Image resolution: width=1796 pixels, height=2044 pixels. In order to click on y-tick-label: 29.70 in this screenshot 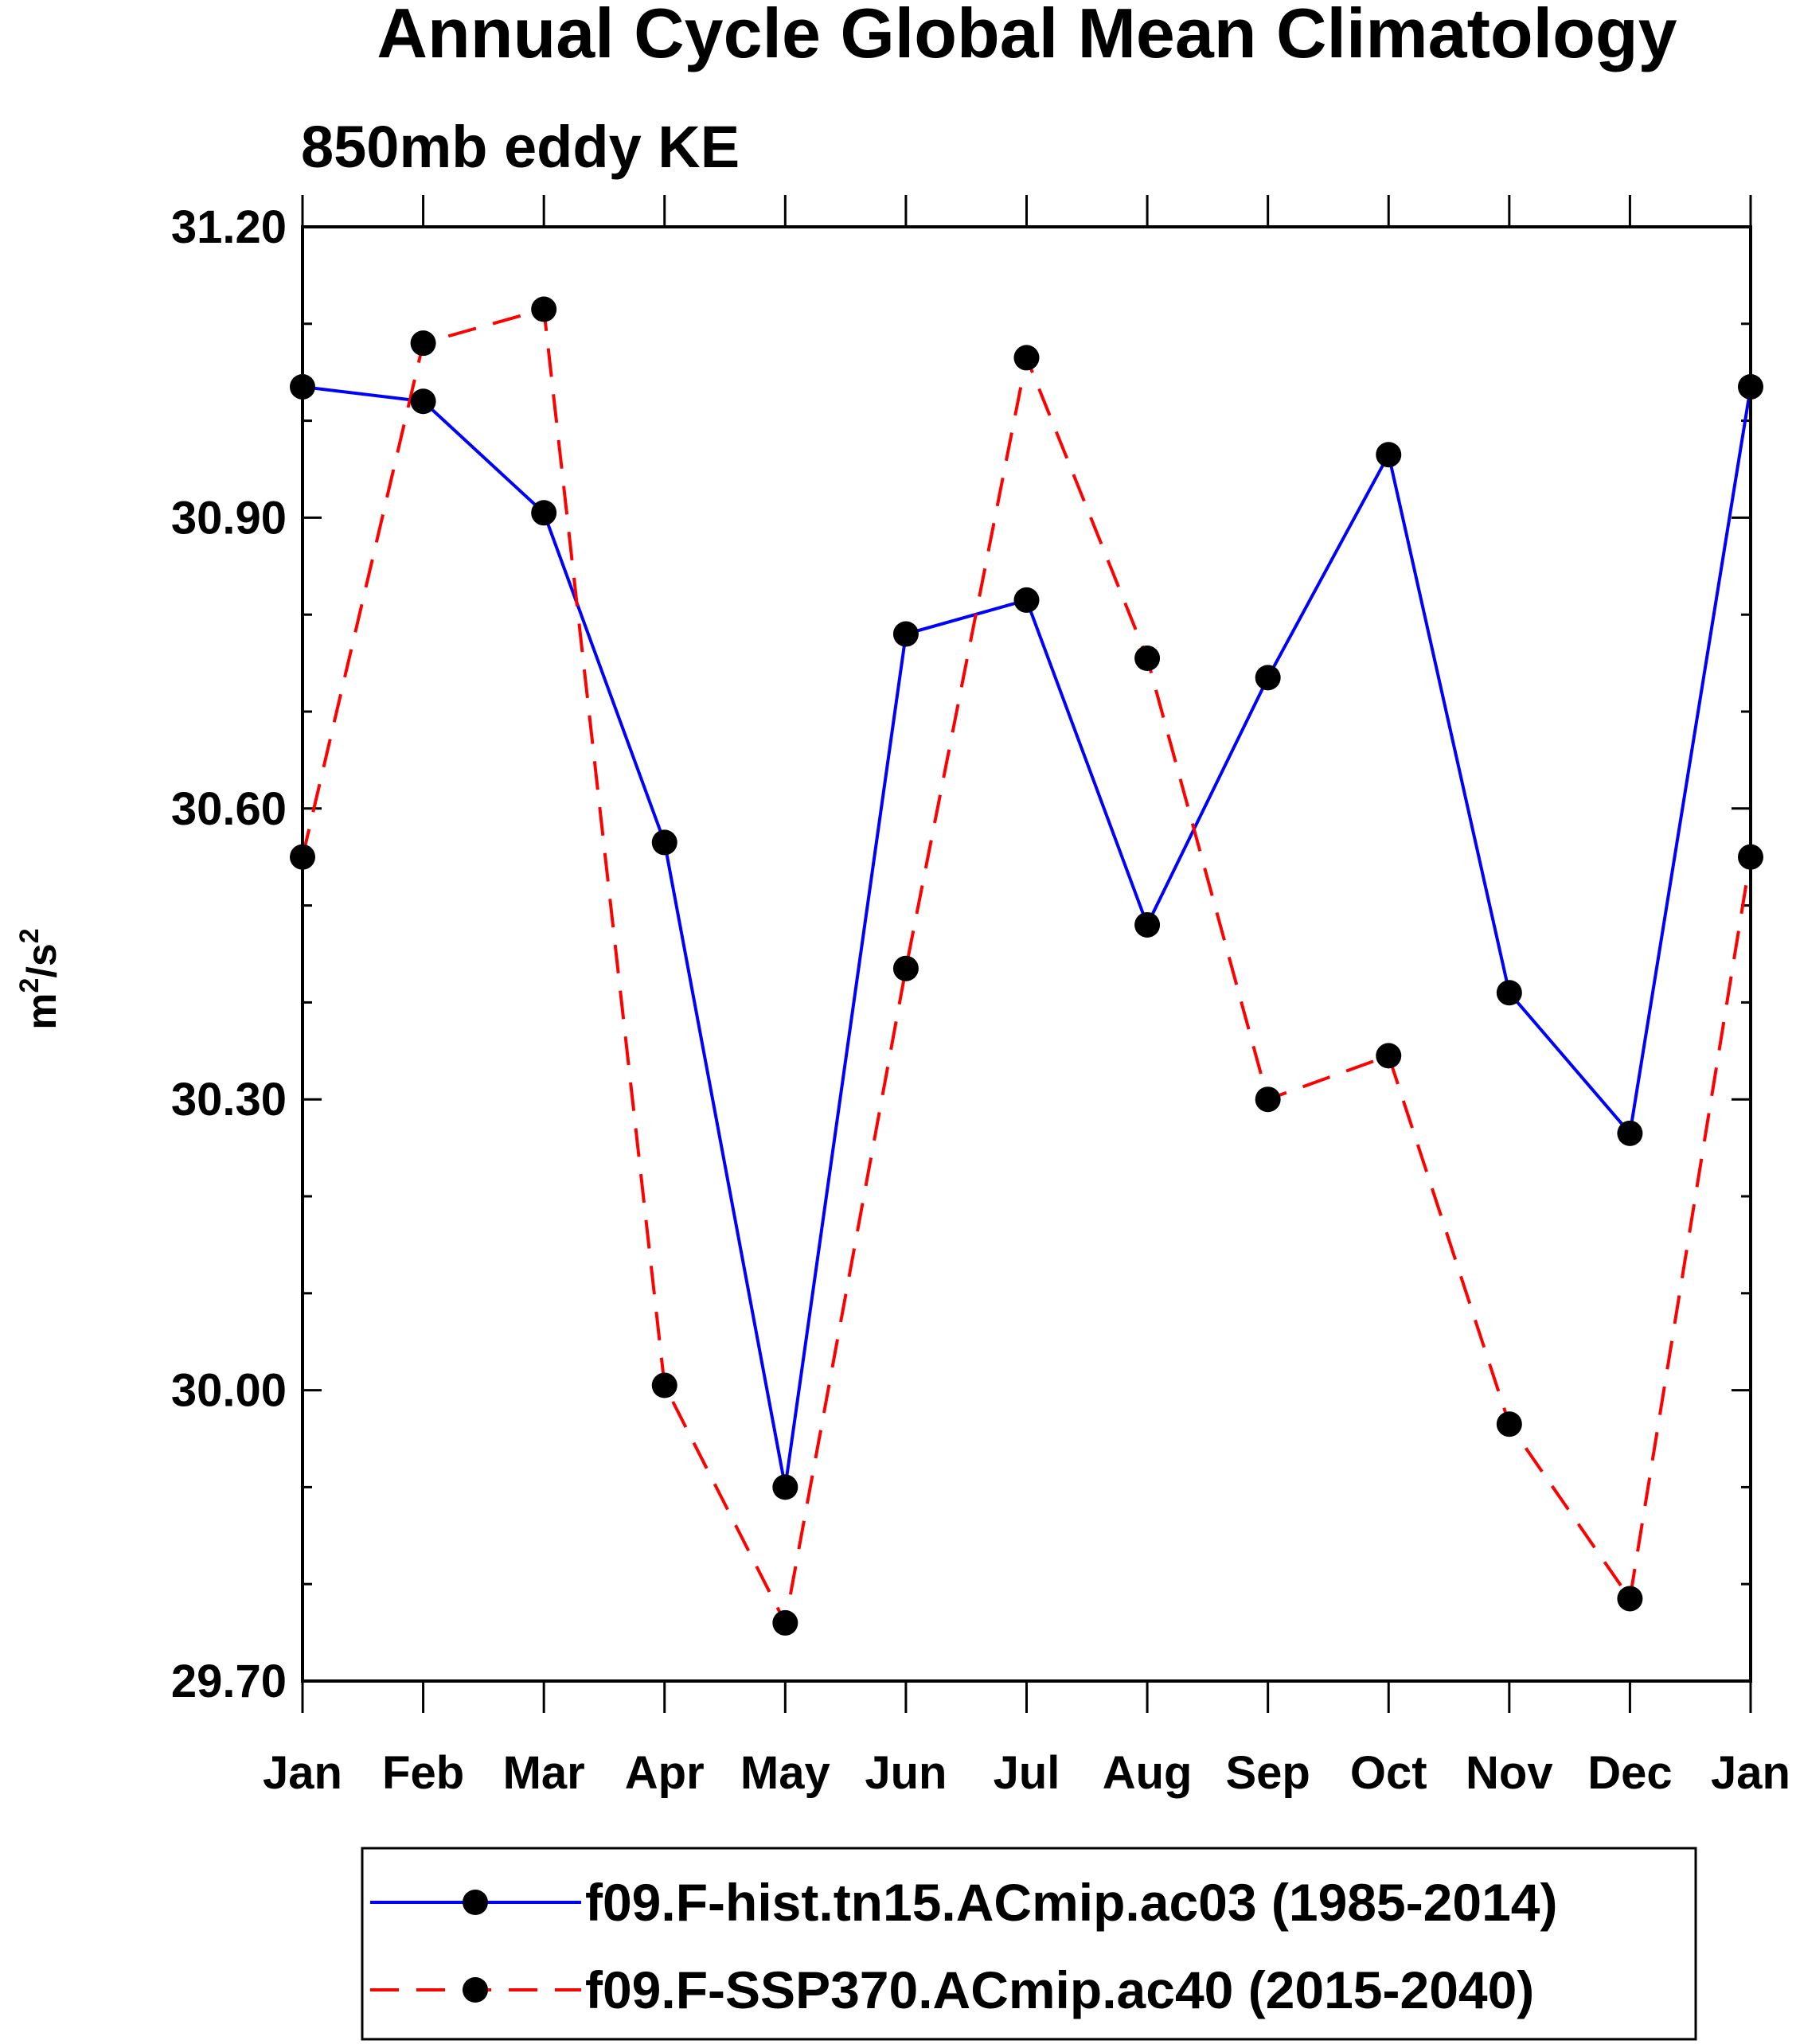, I will do `click(229, 1681)`.